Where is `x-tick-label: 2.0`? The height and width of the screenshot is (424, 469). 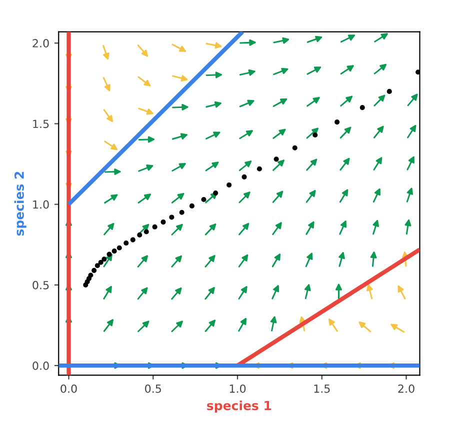 x-tick-label: 2.0 is located at coordinates (406, 388).